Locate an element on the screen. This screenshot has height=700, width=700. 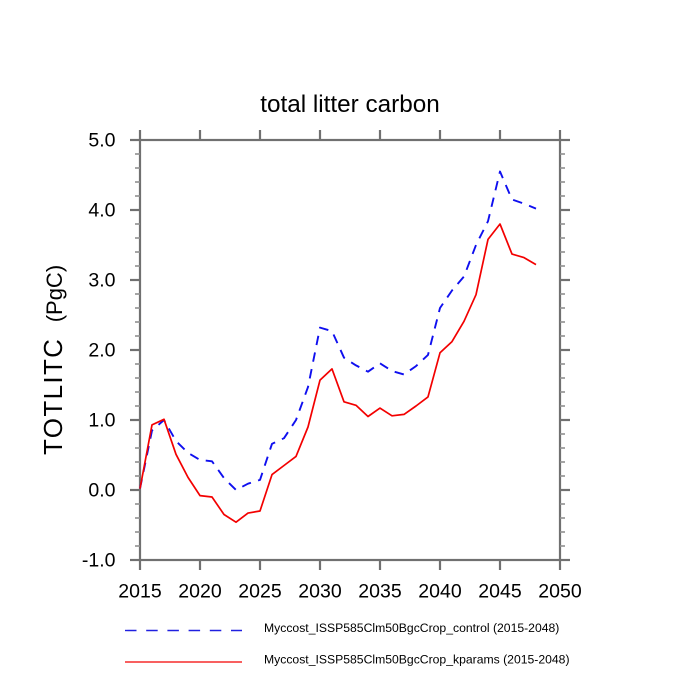
svg-text: 2040 is located at coordinates (440, 592).